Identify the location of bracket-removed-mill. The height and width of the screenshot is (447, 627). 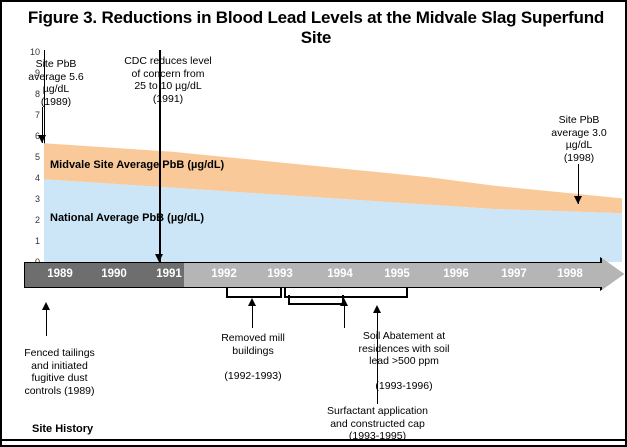
(254, 293).